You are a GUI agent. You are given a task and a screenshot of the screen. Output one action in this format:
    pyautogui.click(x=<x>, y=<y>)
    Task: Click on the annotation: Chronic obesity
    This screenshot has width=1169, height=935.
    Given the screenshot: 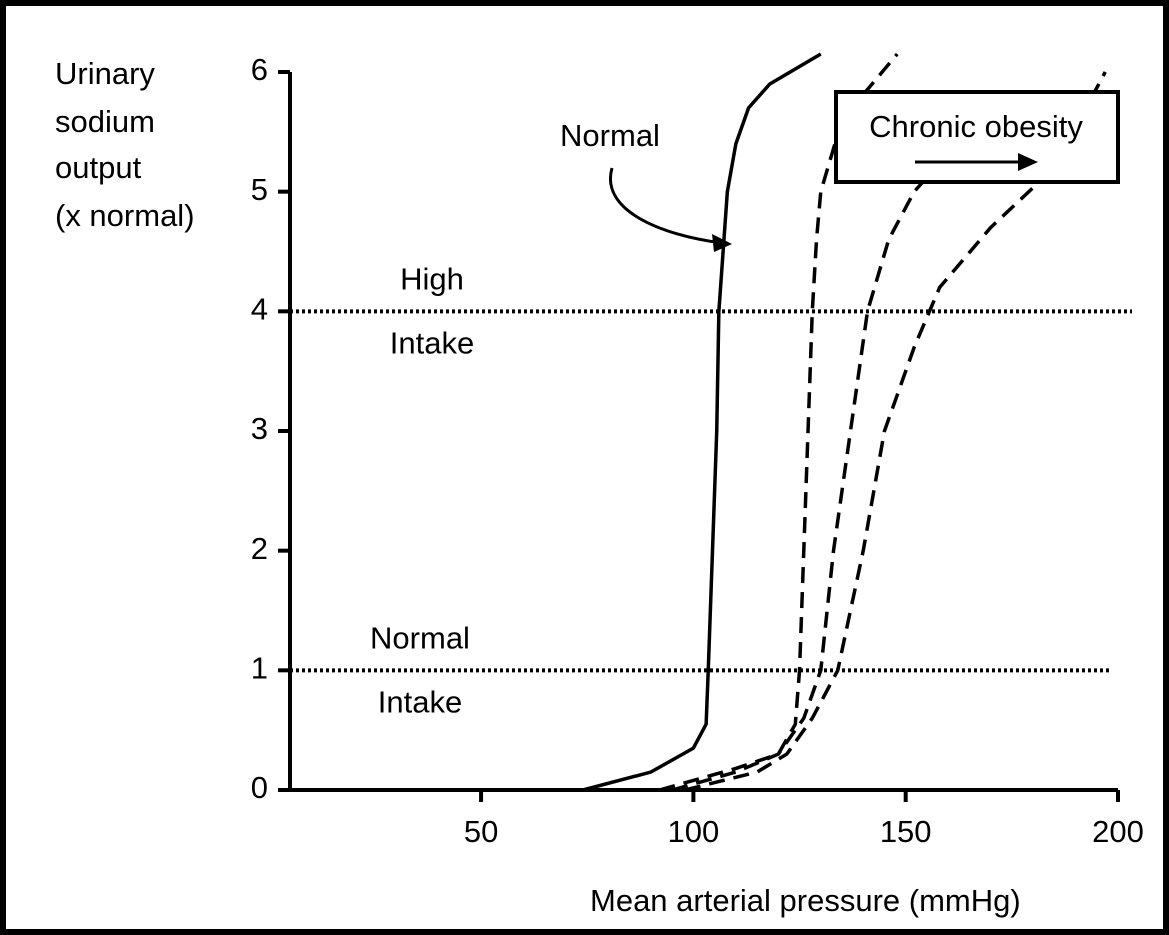 What is the action you would take?
    pyautogui.click(x=976, y=126)
    